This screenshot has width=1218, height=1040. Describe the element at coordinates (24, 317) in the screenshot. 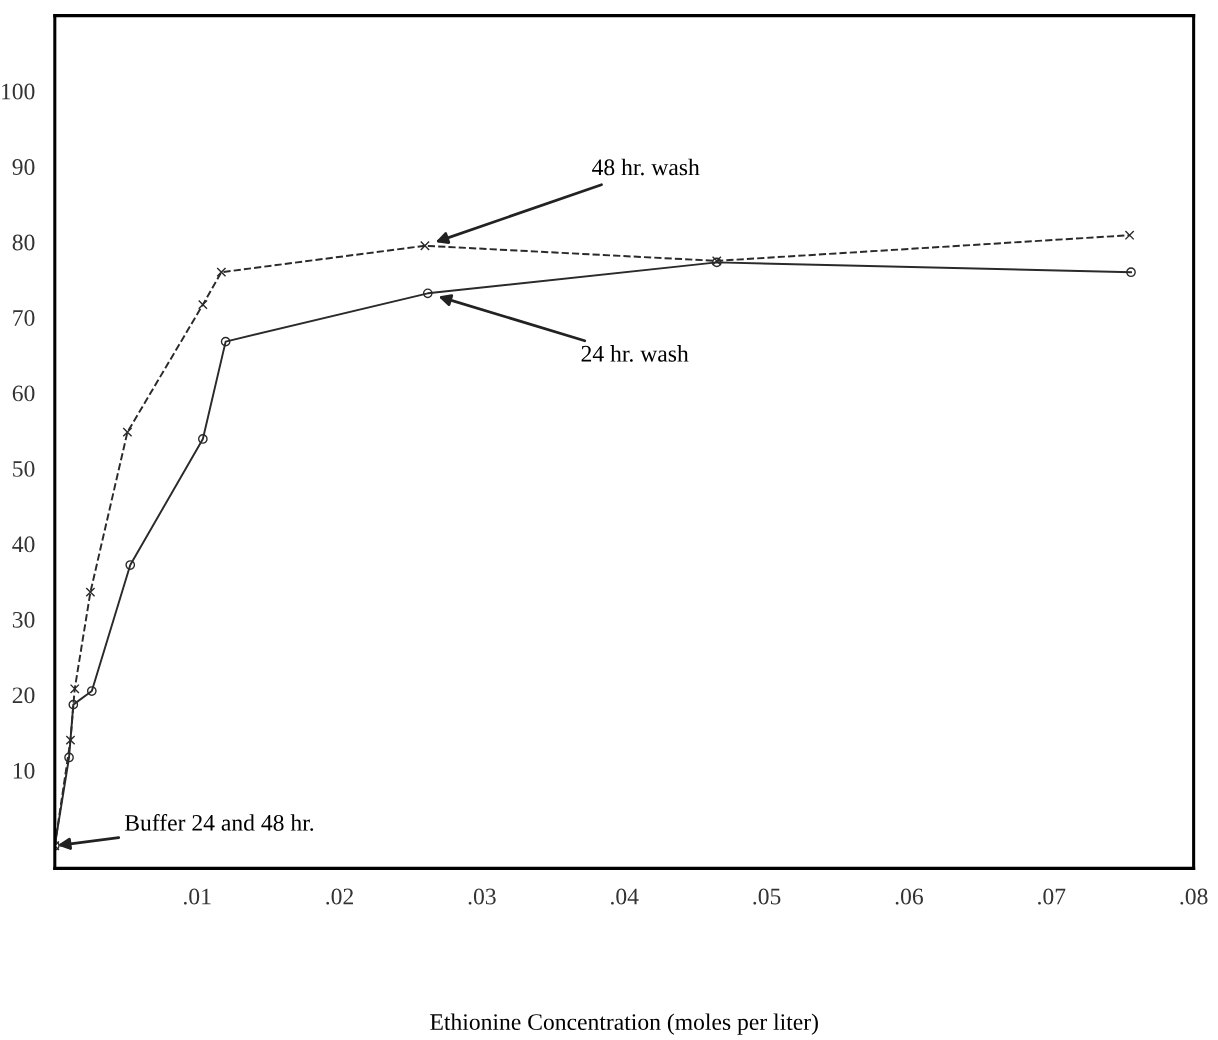

I see `y-tick-label: 70` at that location.